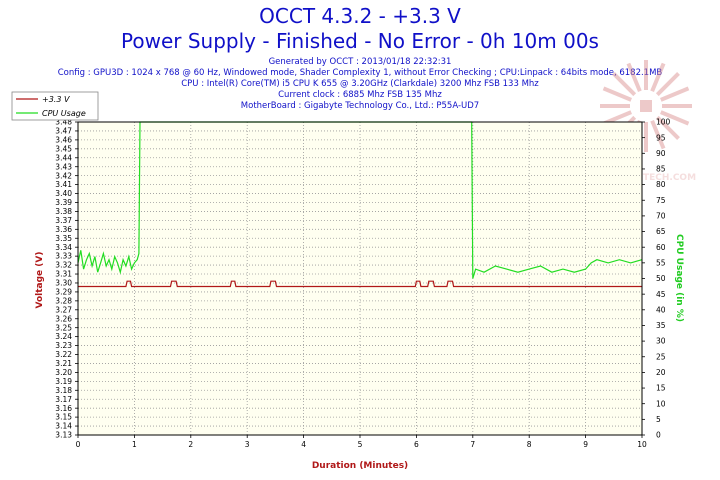 Image resolution: width=720 pixels, height=480 pixels. I want to click on y-tick-label: 3.24, so click(63, 336).